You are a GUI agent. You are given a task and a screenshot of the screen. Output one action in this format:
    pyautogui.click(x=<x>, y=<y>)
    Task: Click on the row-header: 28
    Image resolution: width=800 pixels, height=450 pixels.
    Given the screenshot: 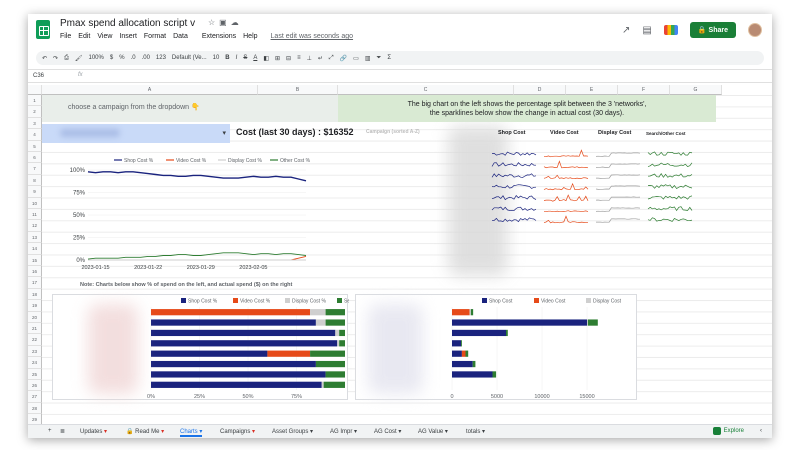 What is the action you would take?
    pyautogui.click(x=35, y=408)
    